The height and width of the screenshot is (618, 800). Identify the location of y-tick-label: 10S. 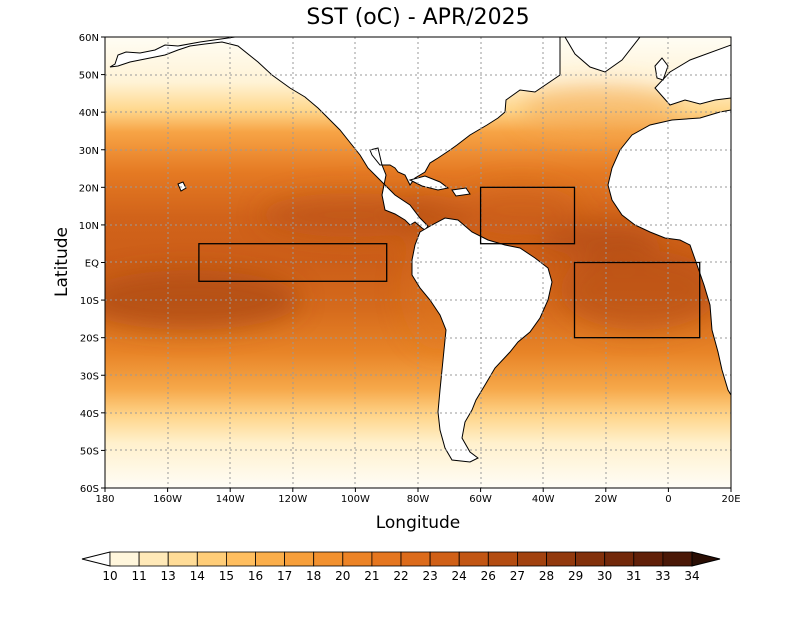
(89, 301).